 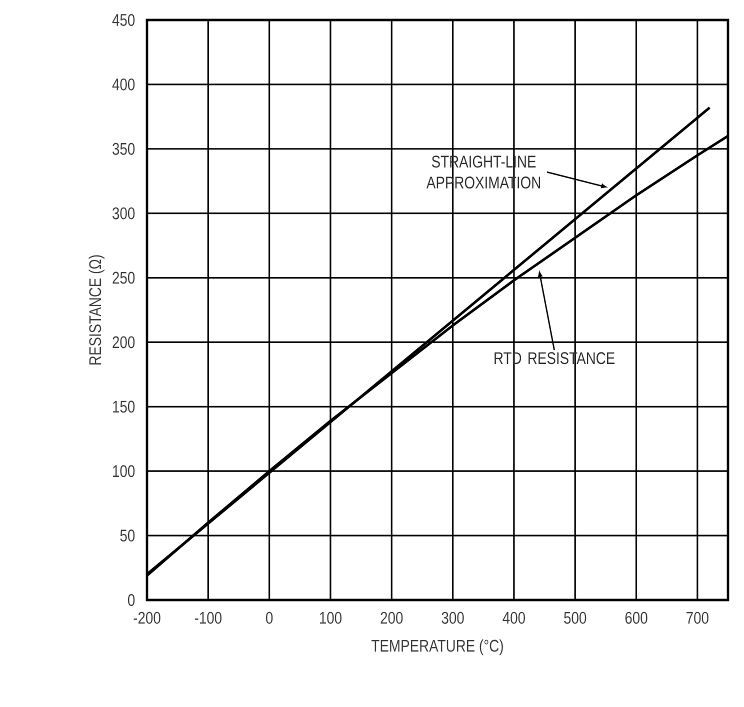 What do you see at coordinates (123, 84) in the screenshot?
I see `y-tick-label: 400` at bounding box center [123, 84].